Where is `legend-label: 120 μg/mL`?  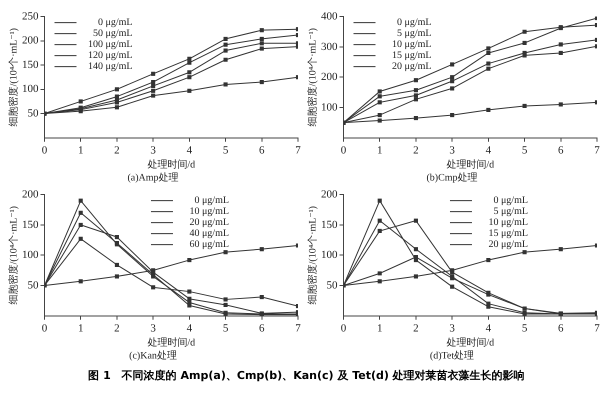
legend-label: 120 μg/mL is located at coordinates (110, 56).